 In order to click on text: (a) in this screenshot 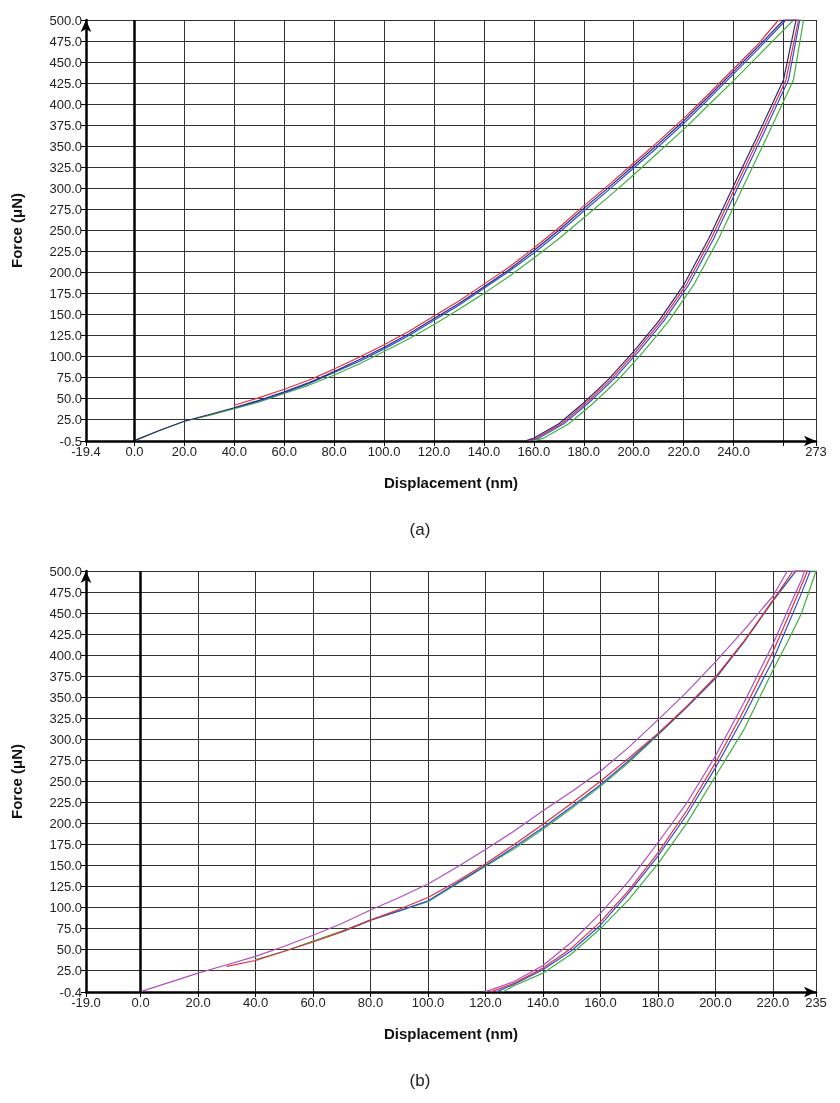, I will do `click(420, 529)`.